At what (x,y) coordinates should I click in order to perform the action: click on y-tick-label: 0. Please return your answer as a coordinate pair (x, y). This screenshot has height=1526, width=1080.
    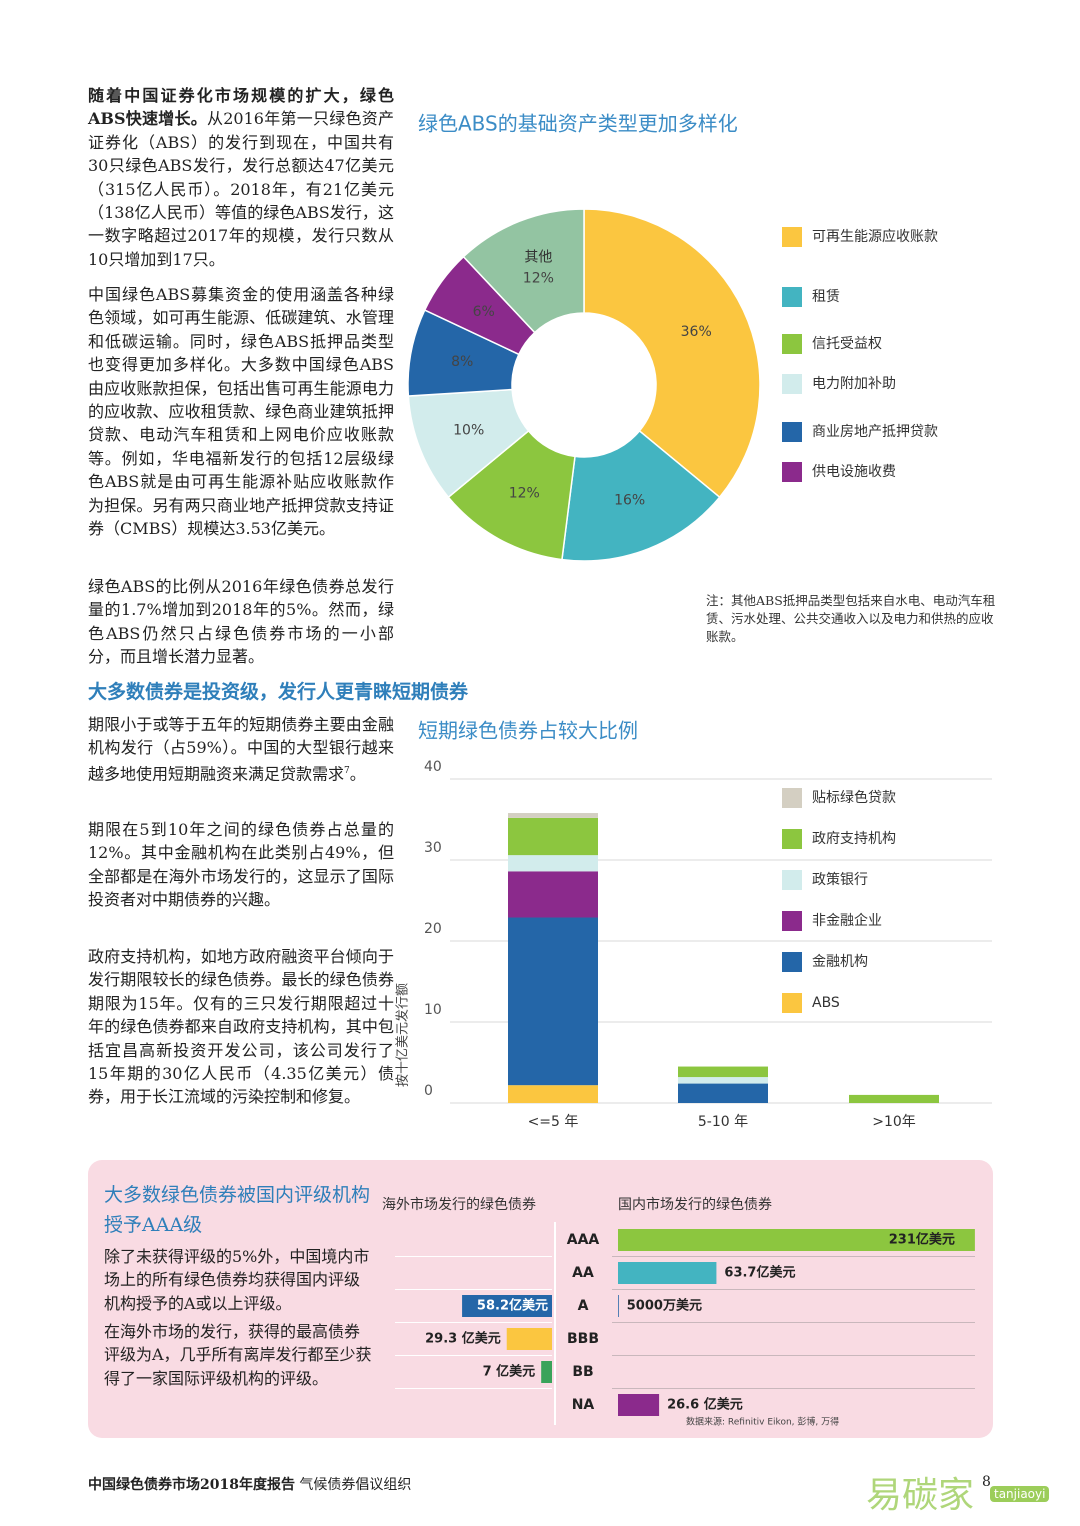
    Looking at the image, I should click on (428, 1091).